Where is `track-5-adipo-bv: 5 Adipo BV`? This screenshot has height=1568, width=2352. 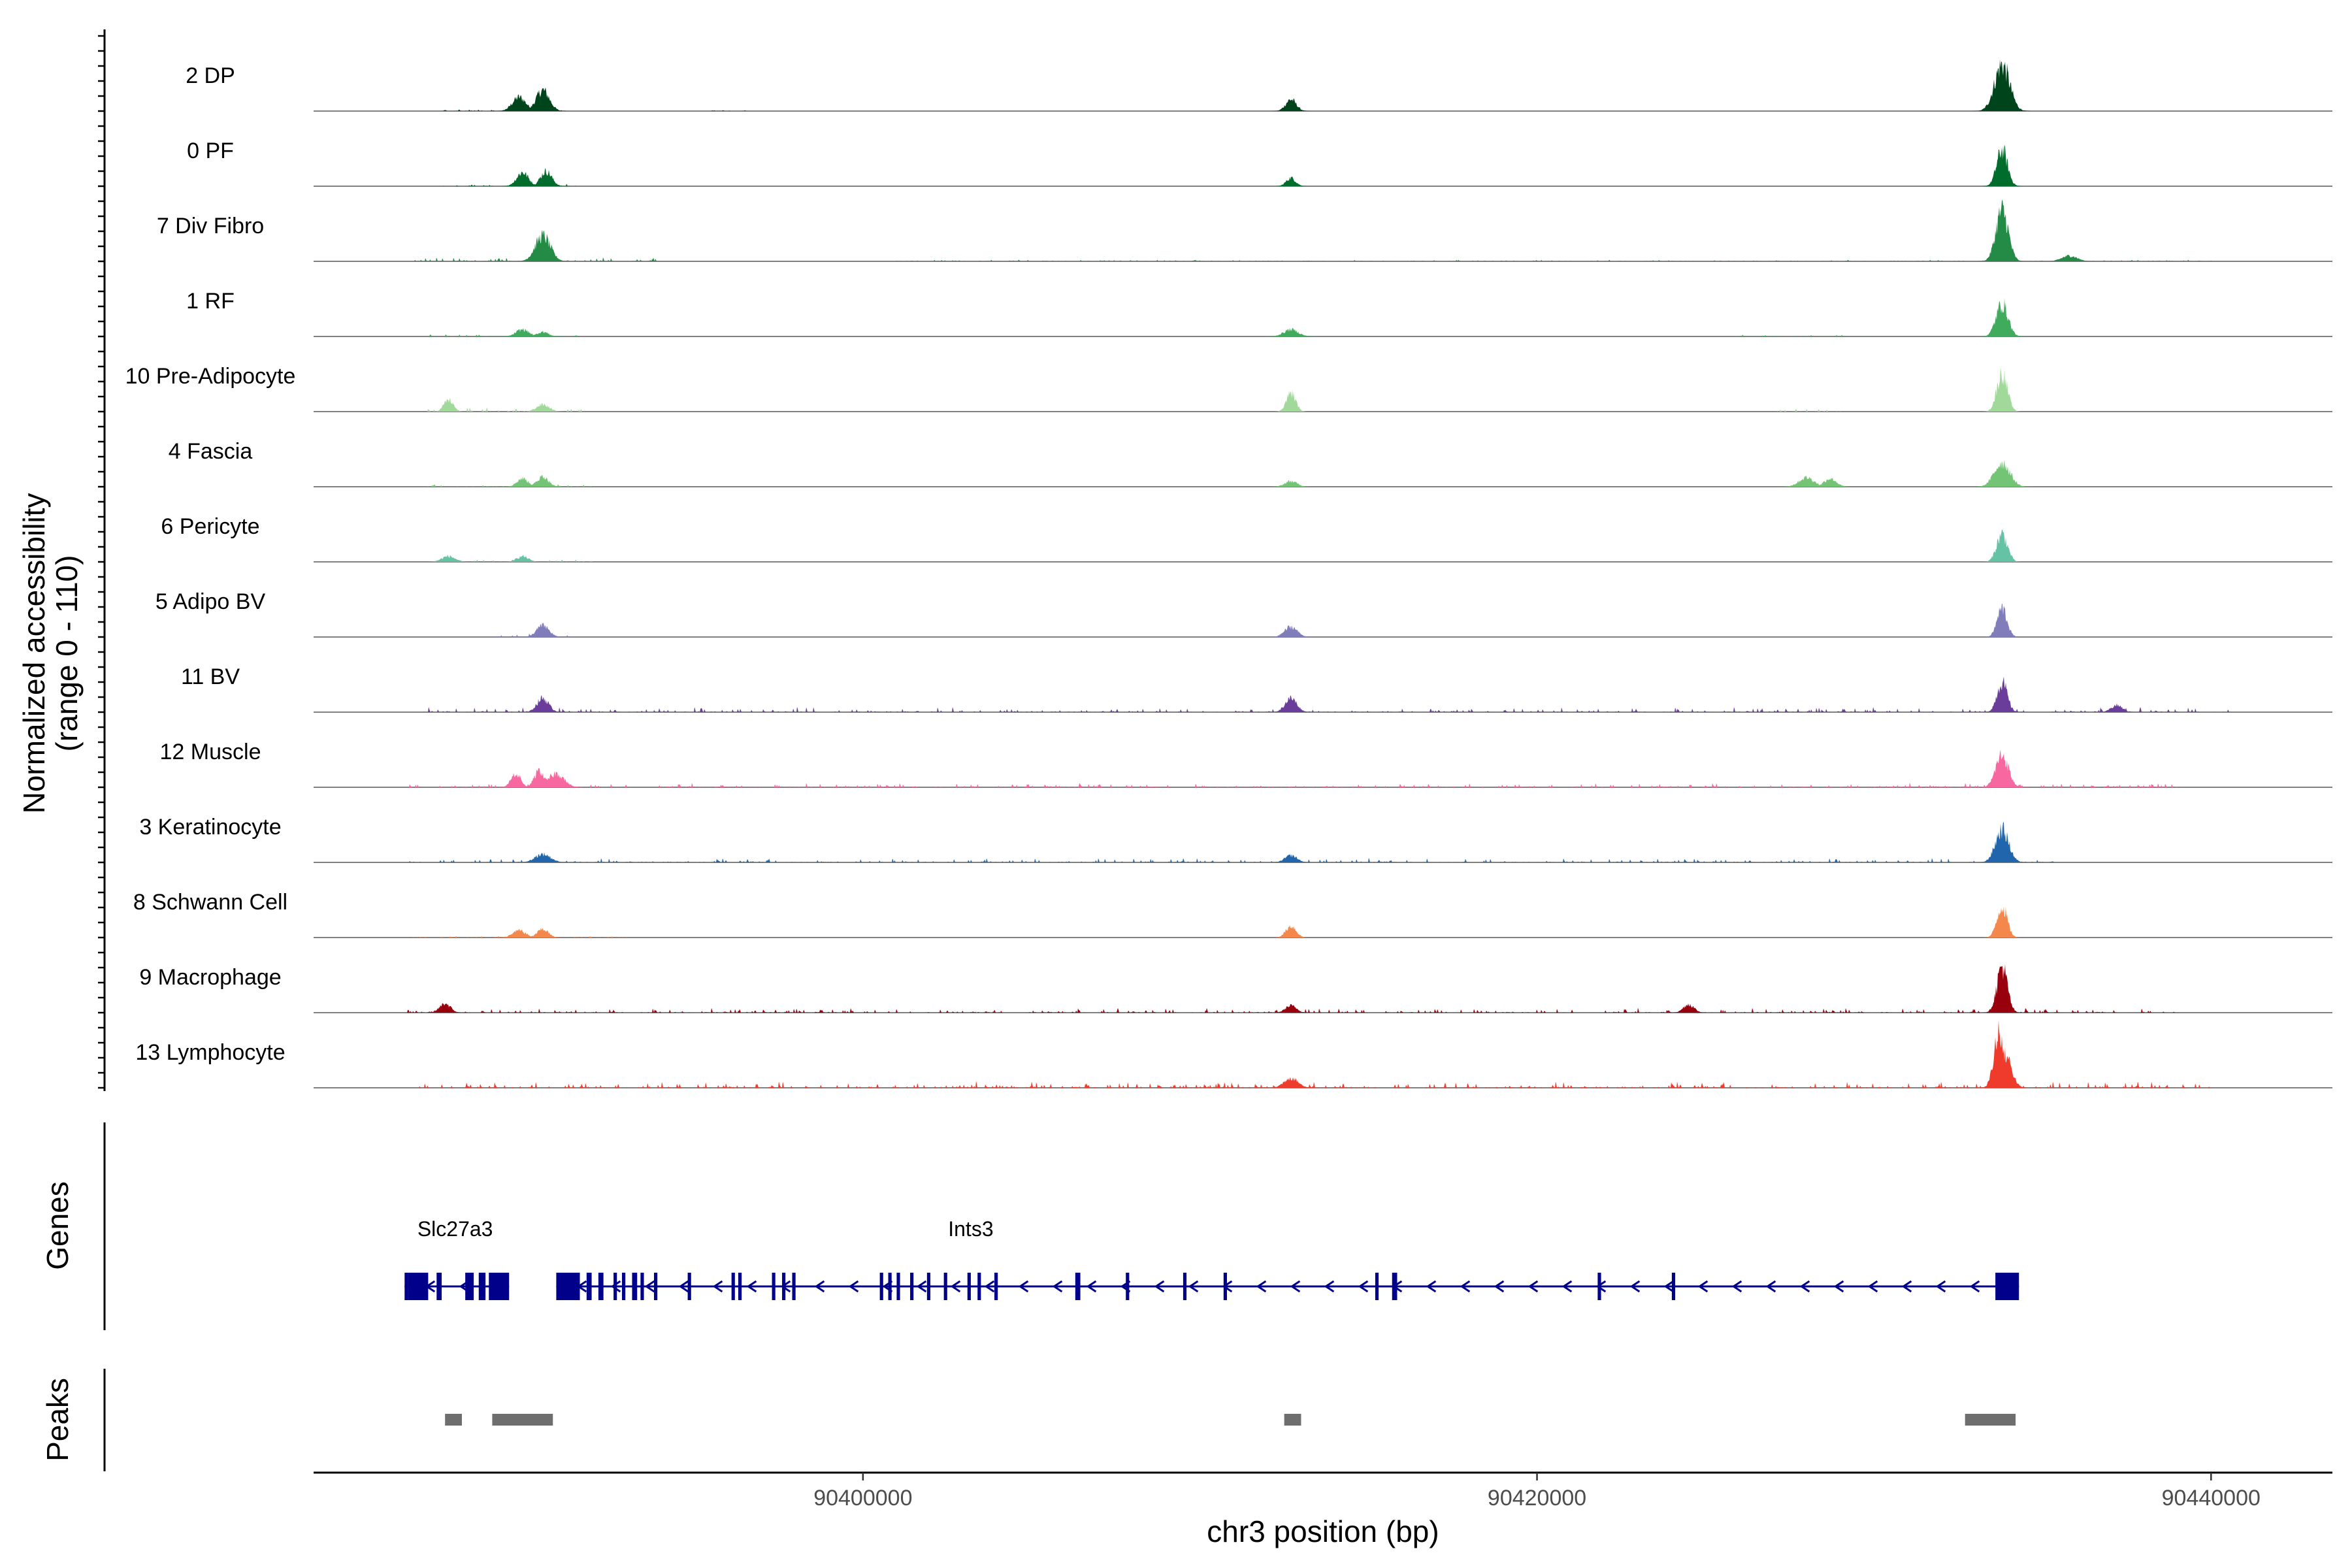 track-5-adipo-bv: 5 Adipo BV is located at coordinates (1243, 613).